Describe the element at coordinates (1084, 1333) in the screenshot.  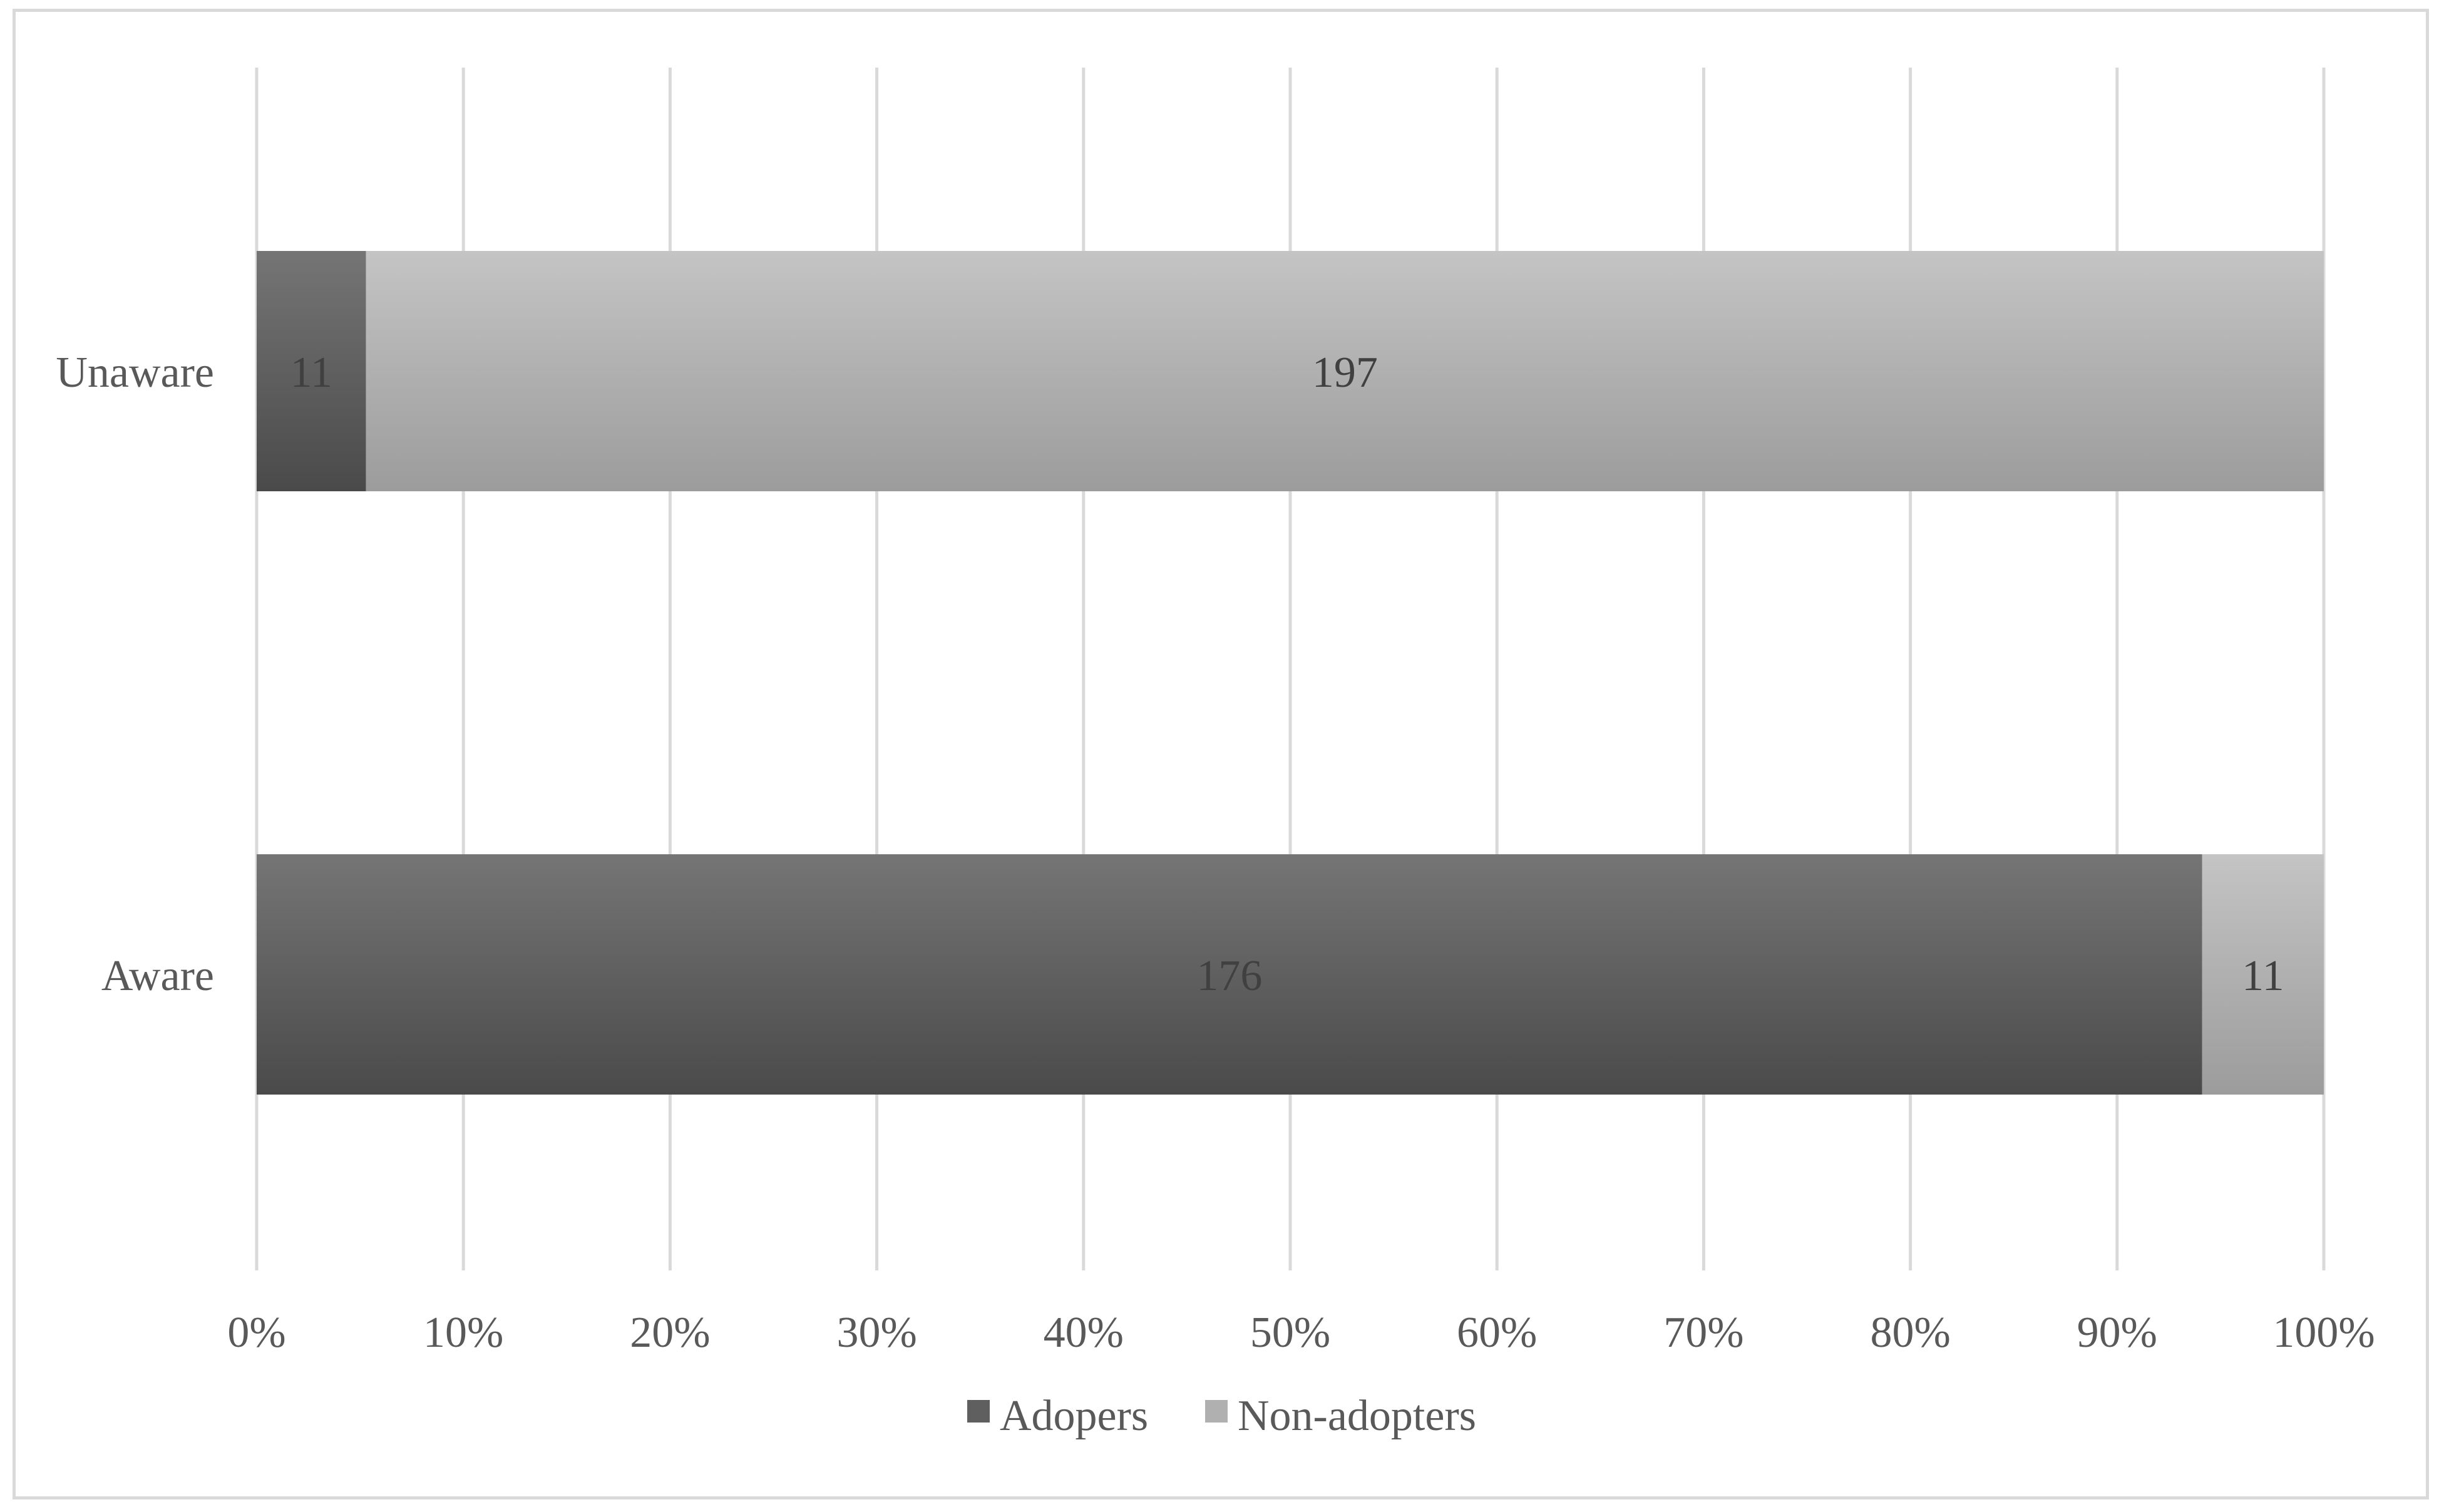
I see `x-tick-label: 40%` at that location.